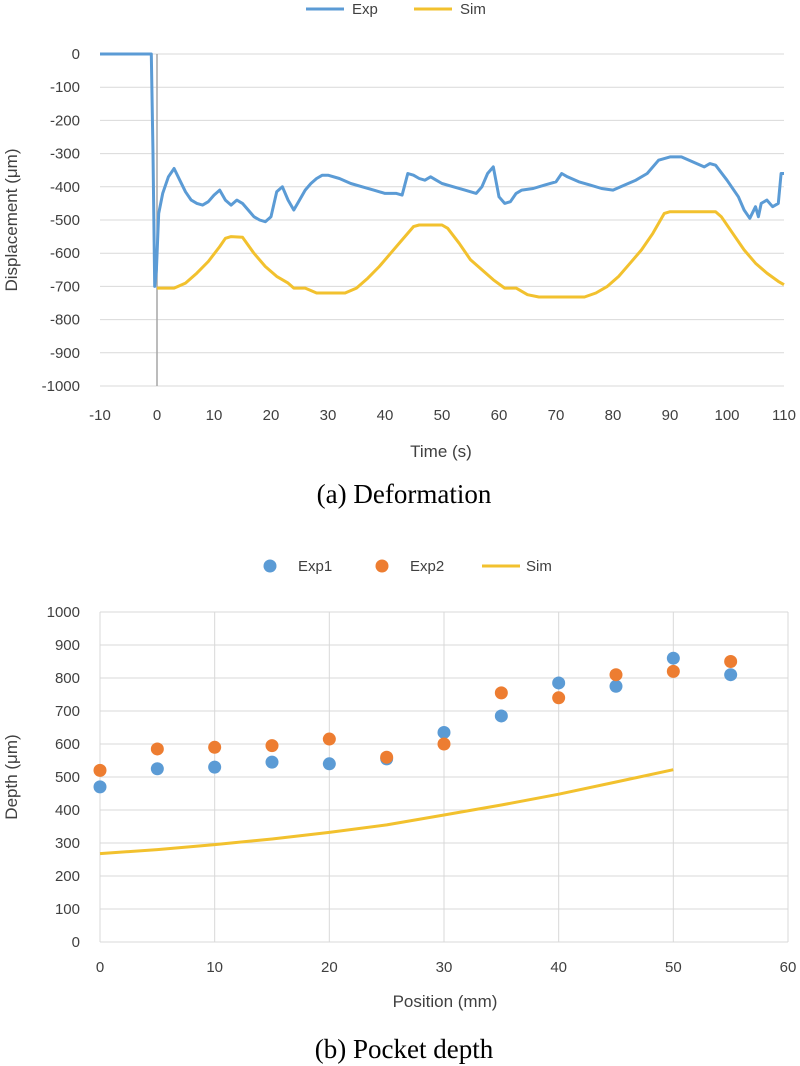 The width and height of the screenshot is (800, 1066). I want to click on chart-a-x-tick-7: 60, so click(499, 415).